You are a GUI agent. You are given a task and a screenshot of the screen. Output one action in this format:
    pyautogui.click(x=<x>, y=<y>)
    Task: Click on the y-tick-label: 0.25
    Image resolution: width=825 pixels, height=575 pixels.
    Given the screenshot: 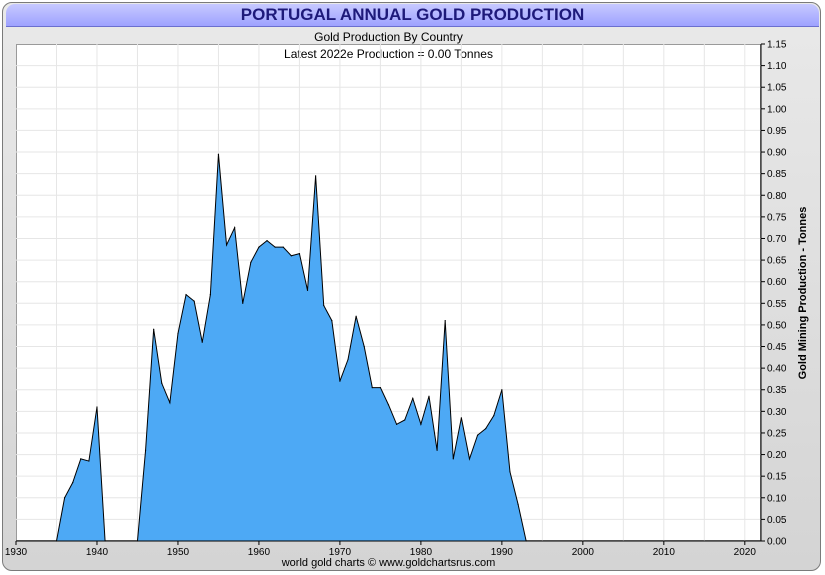 What is the action you would take?
    pyautogui.click(x=777, y=433)
    